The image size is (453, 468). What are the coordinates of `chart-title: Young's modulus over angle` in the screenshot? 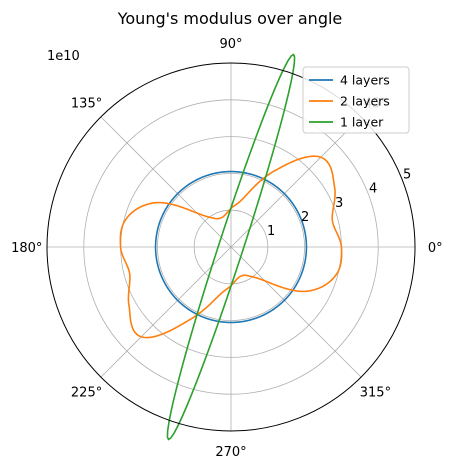 It's located at (230, 18).